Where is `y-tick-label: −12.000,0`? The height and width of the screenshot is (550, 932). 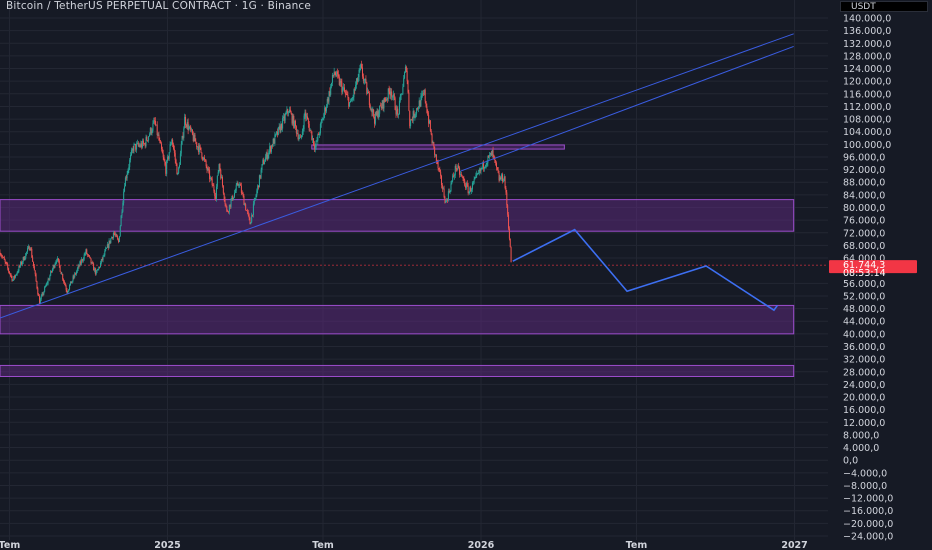
y-tick-label: −12.000,0 is located at coordinates (868, 499).